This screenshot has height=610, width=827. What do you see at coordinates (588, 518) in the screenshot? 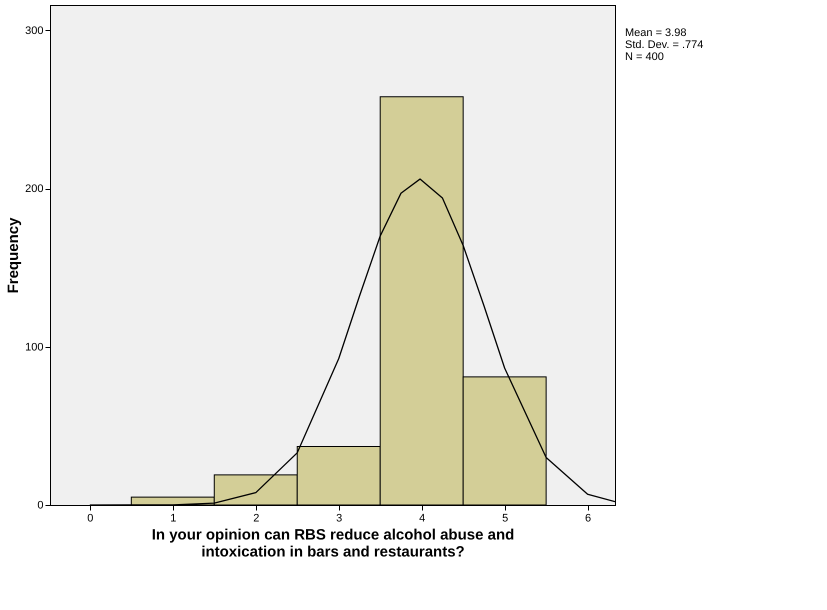
I see `x-tick-label: 6` at bounding box center [588, 518].